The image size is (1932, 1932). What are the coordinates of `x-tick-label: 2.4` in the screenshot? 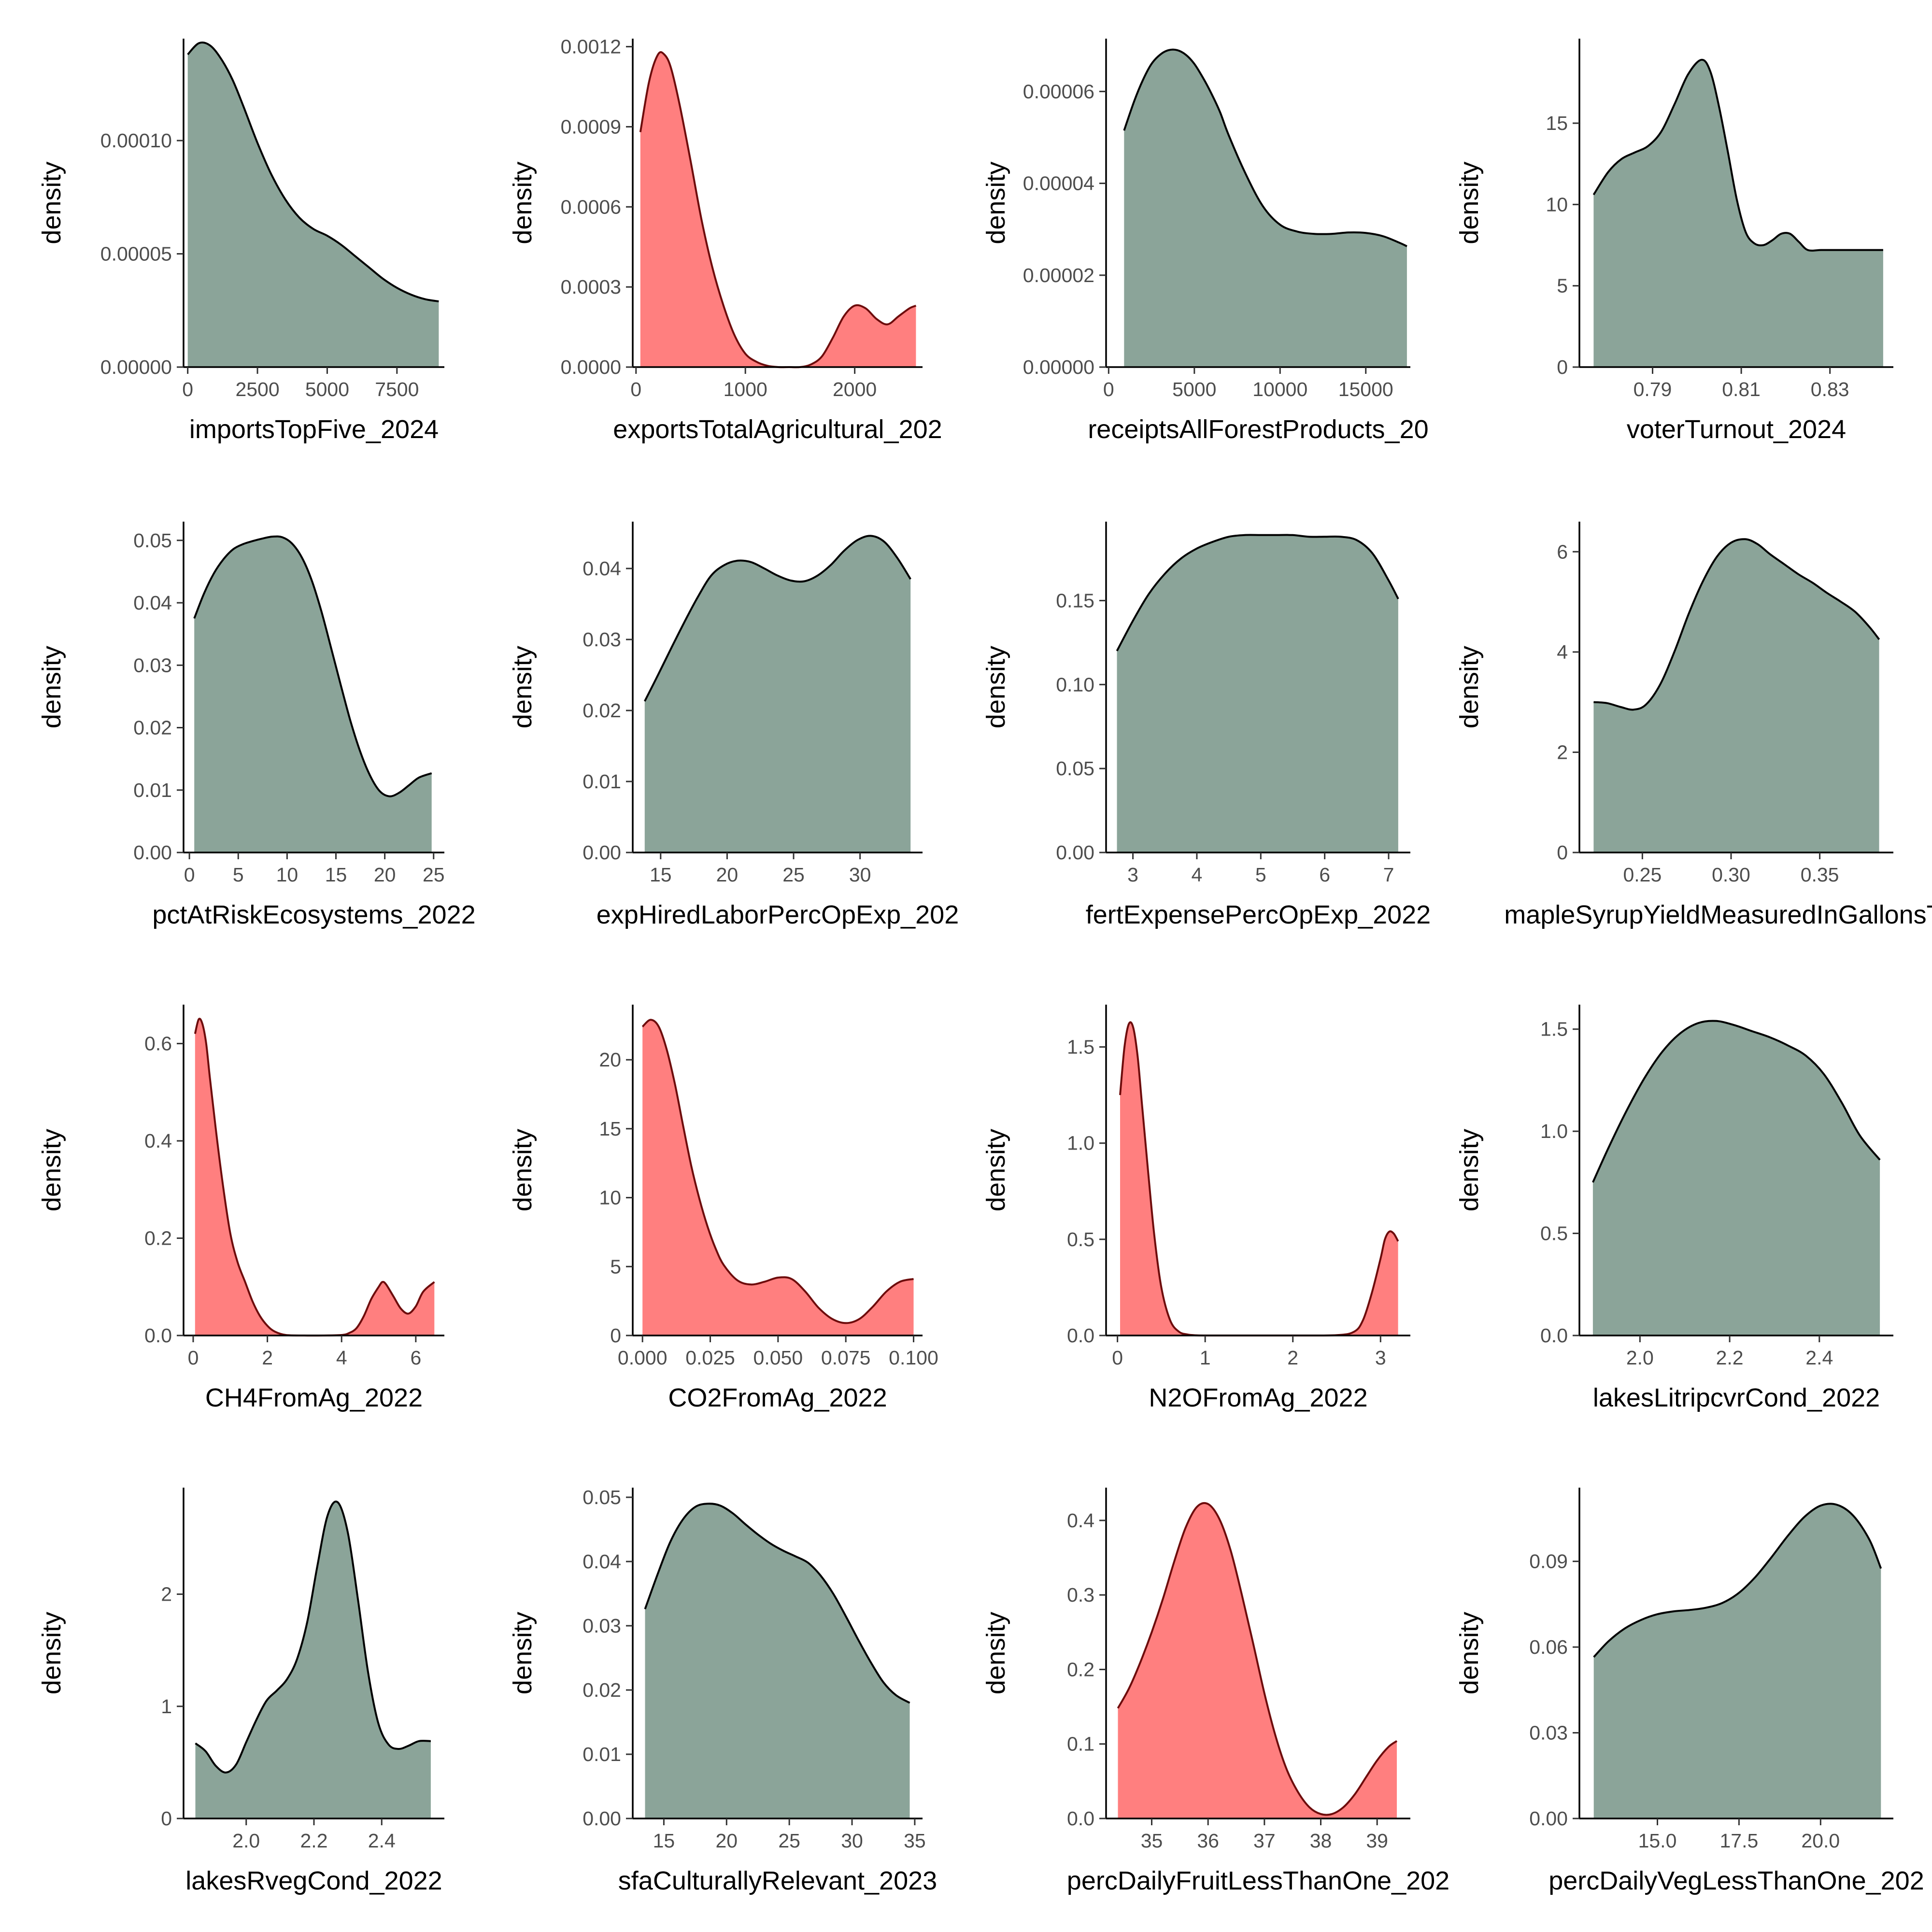 It's located at (382, 1841).